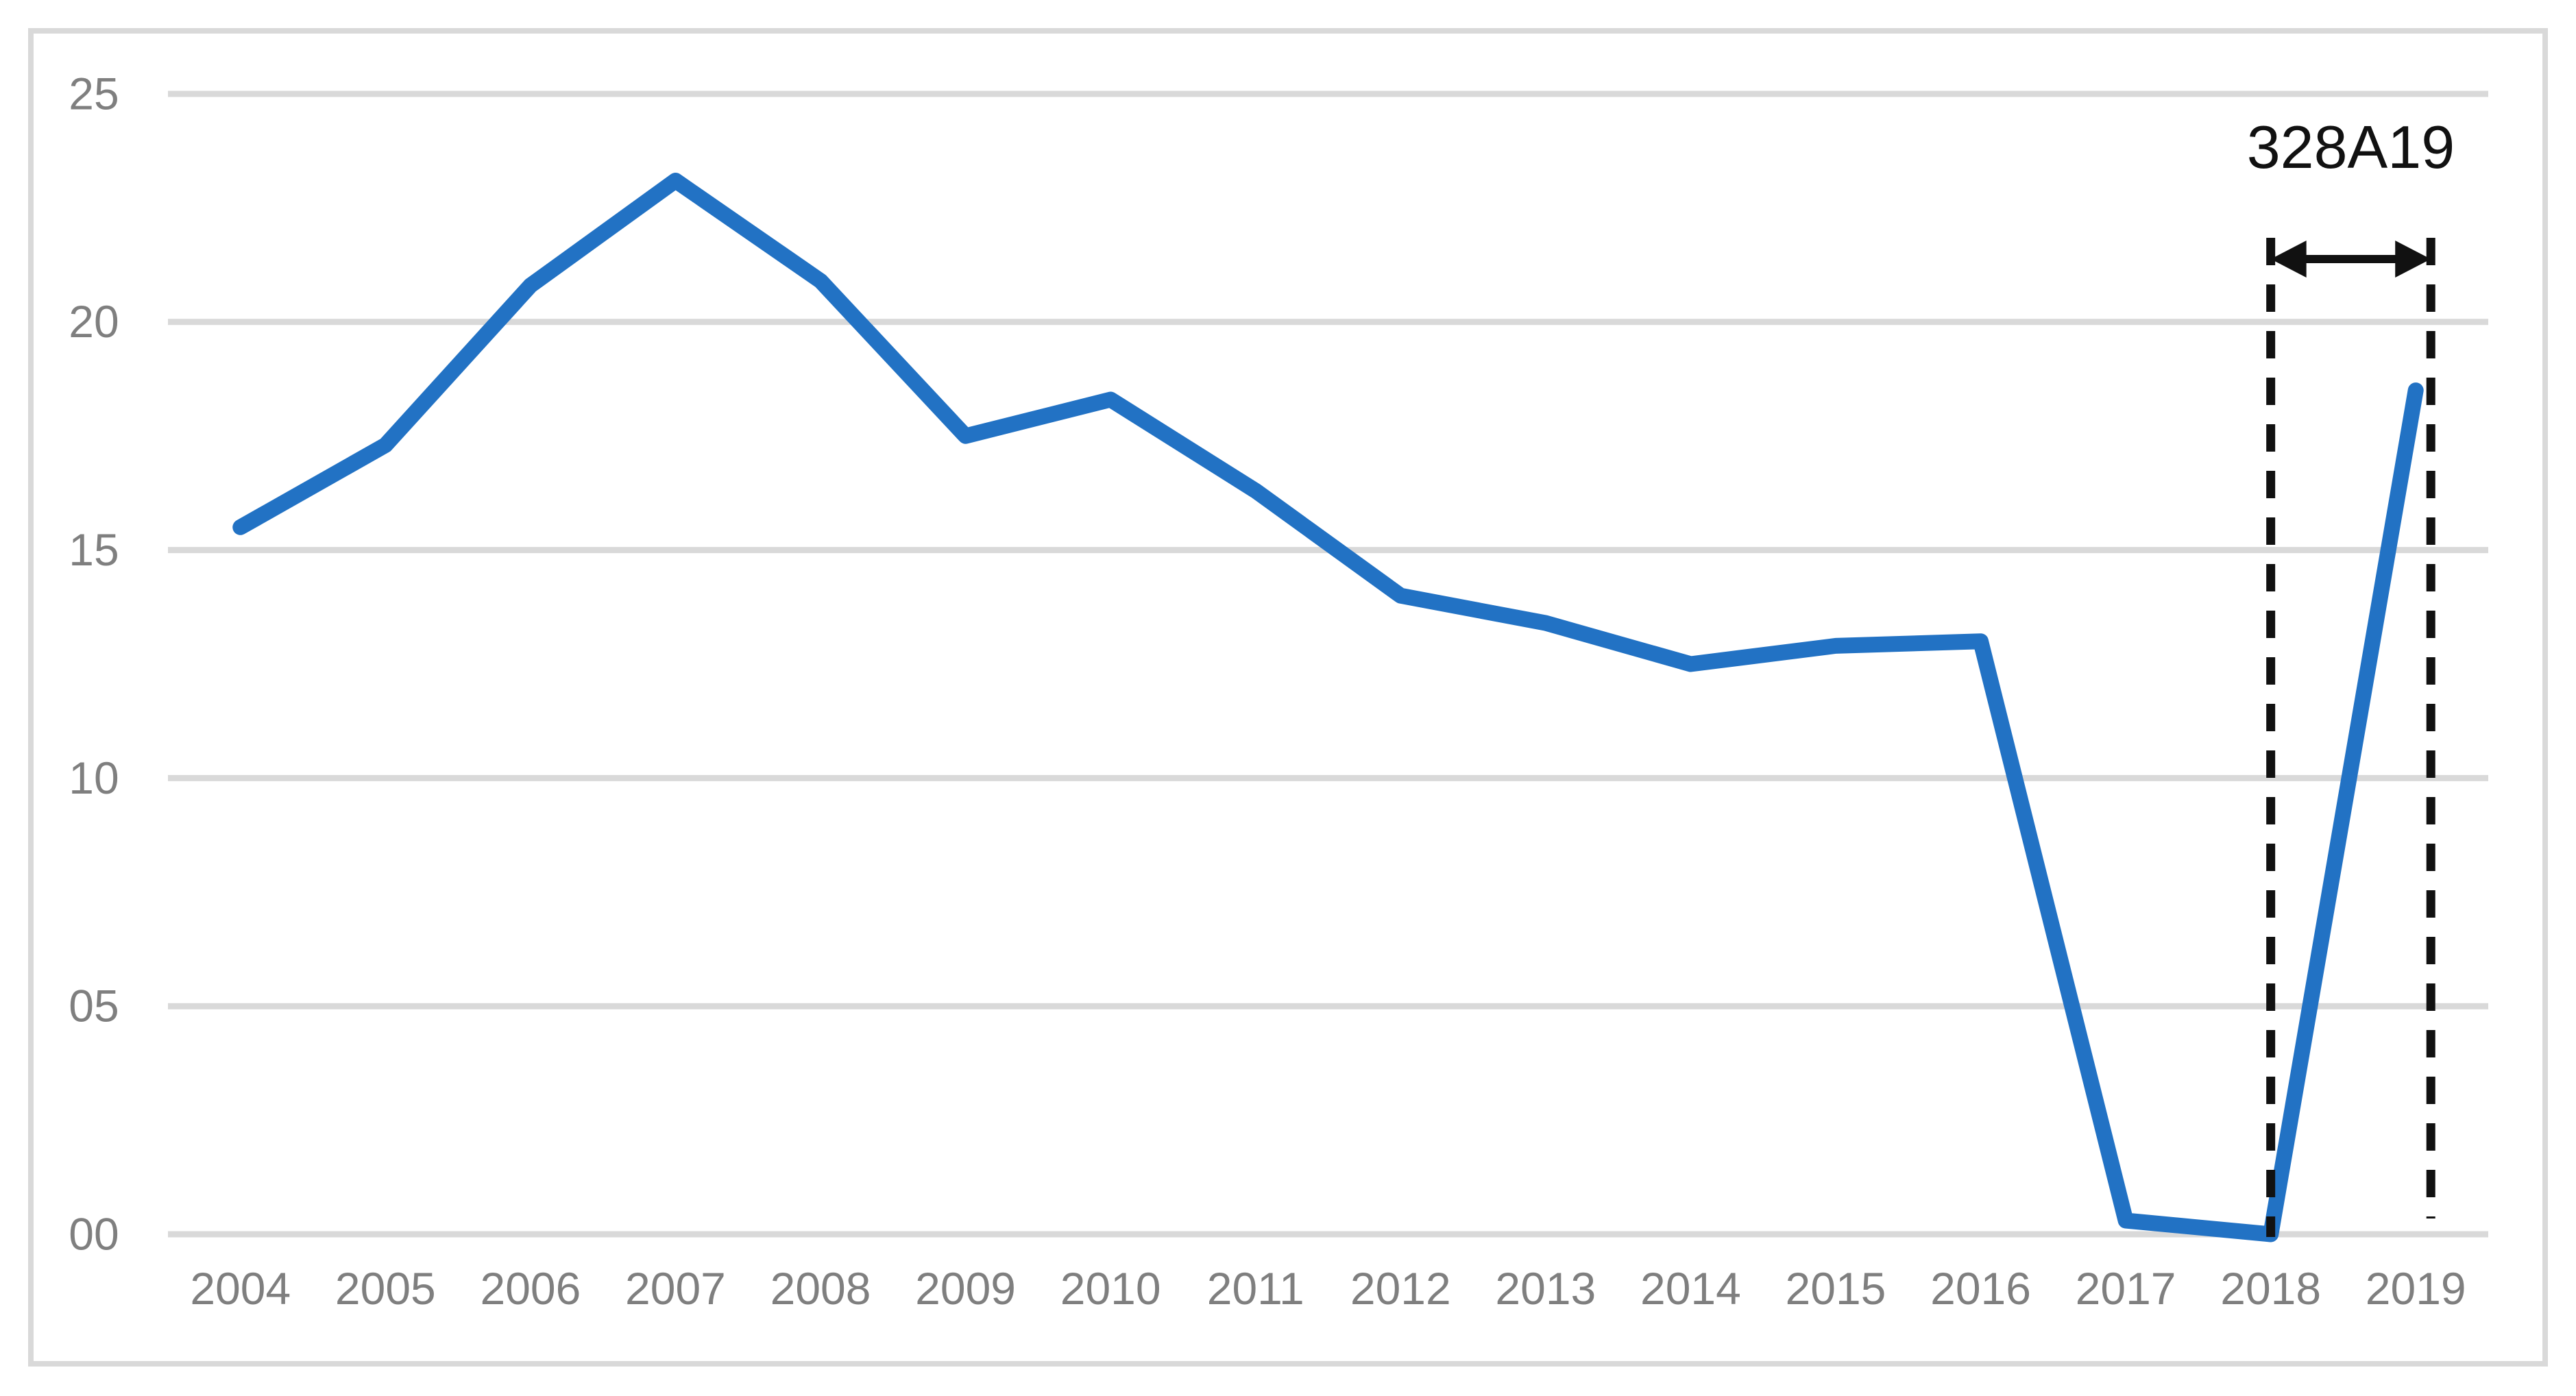  I want to click on x-axis-tick-label: 2015, so click(1836, 1288).